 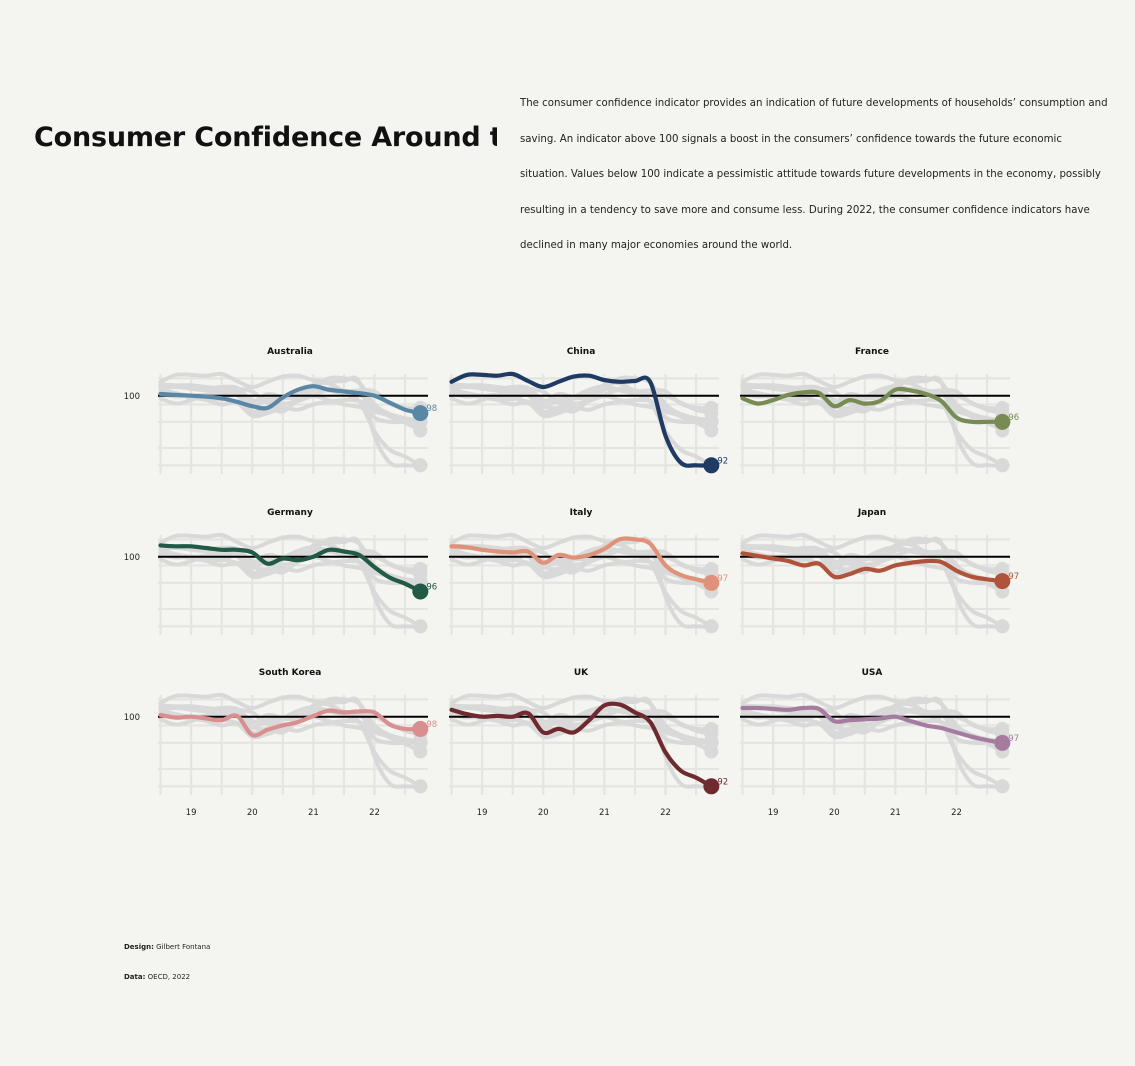 I want to click on grid, so click(x=293, y=424).